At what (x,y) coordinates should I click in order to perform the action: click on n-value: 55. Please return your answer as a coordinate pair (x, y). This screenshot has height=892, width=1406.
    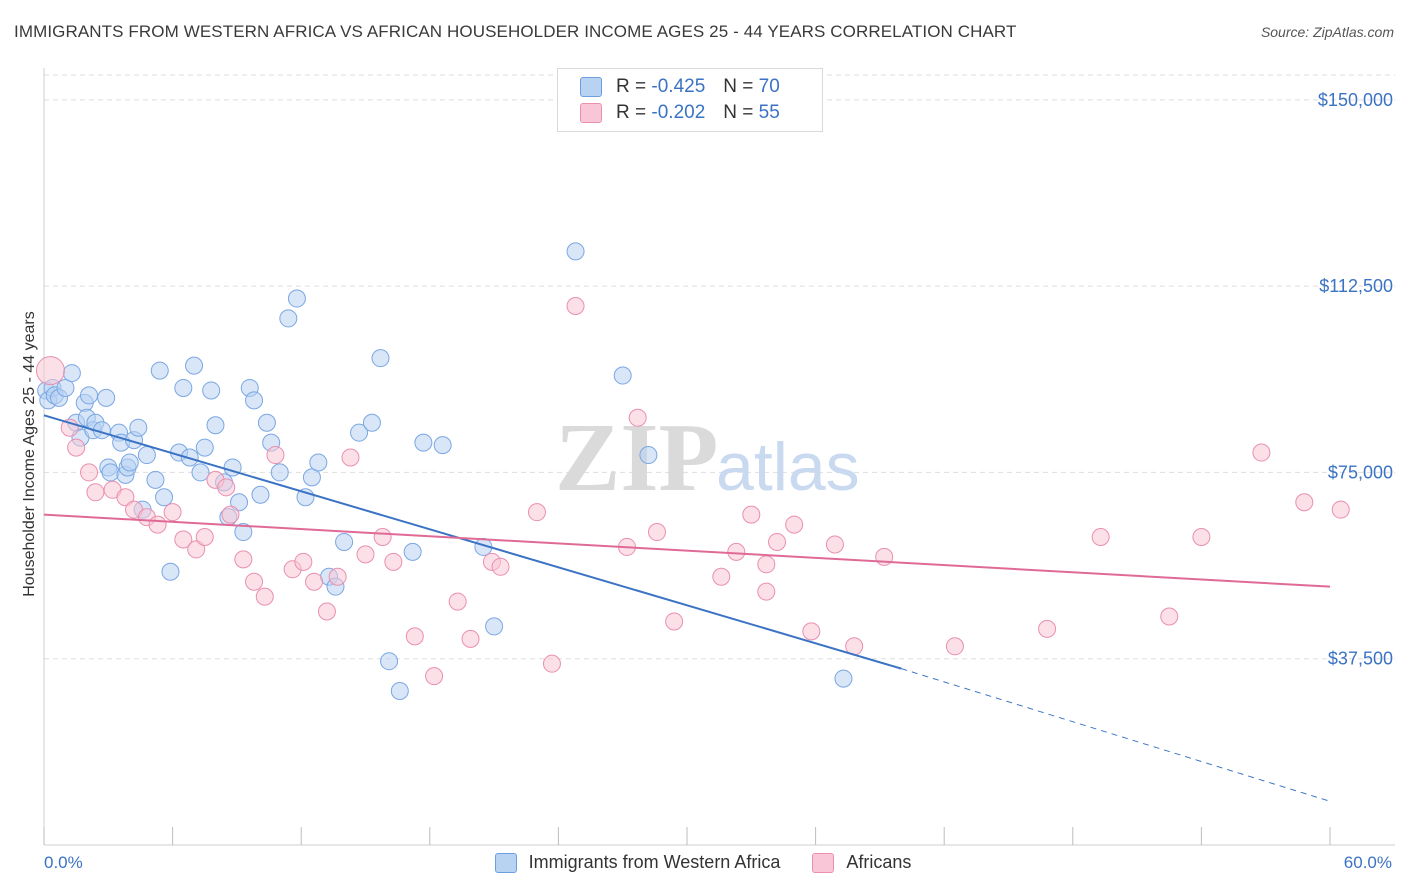
    Looking at the image, I should click on (769, 112).